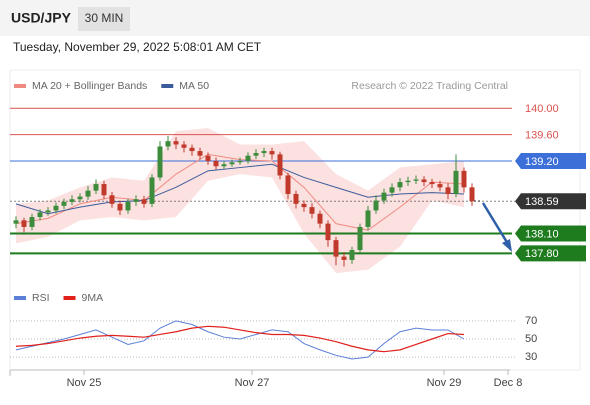  Describe the element at coordinates (41, 298) in the screenshot. I see `legend-label: RSI` at that location.